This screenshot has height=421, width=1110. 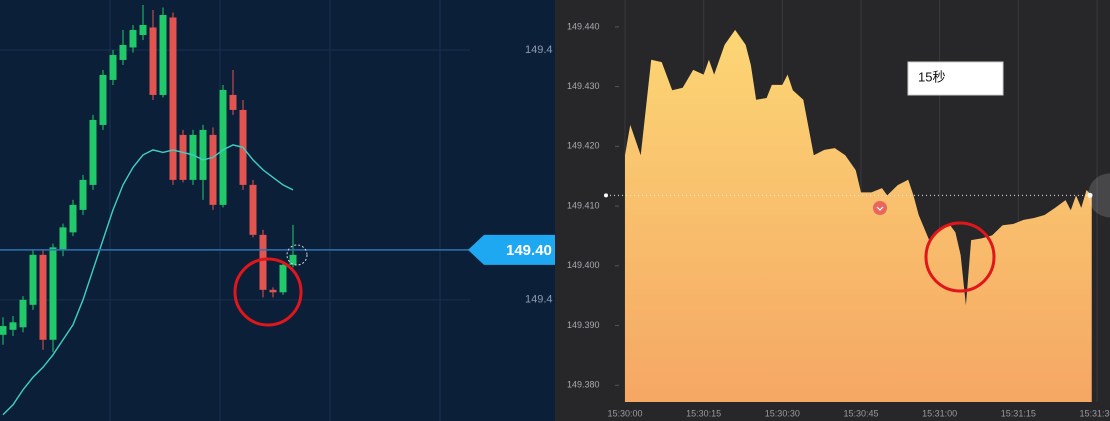 I want to click on y-tick-label: 149.380, so click(x=583, y=385).